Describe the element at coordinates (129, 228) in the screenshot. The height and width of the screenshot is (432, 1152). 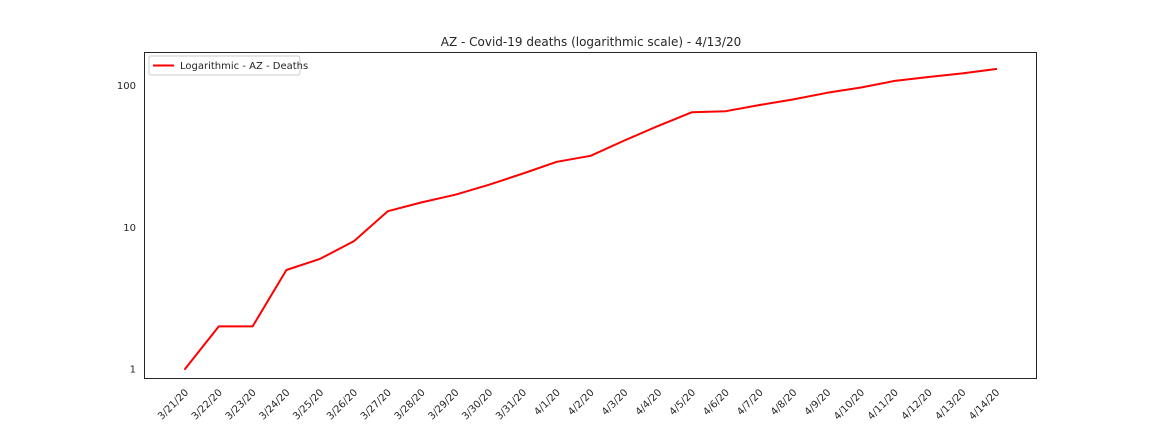
I see `y-tick-label: 10` at that location.